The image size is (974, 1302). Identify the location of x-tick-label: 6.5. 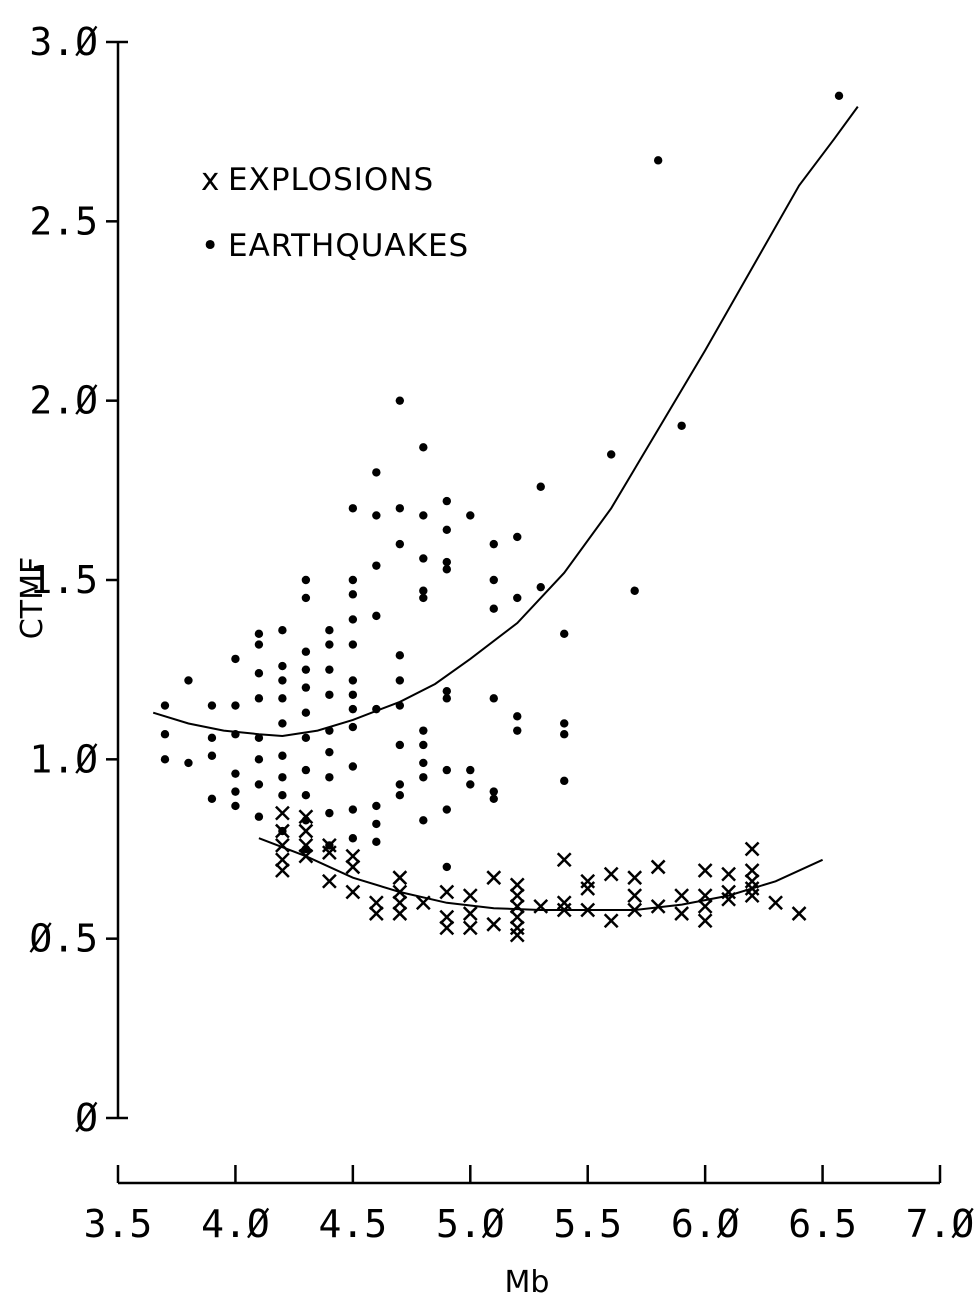
(822, 1224).